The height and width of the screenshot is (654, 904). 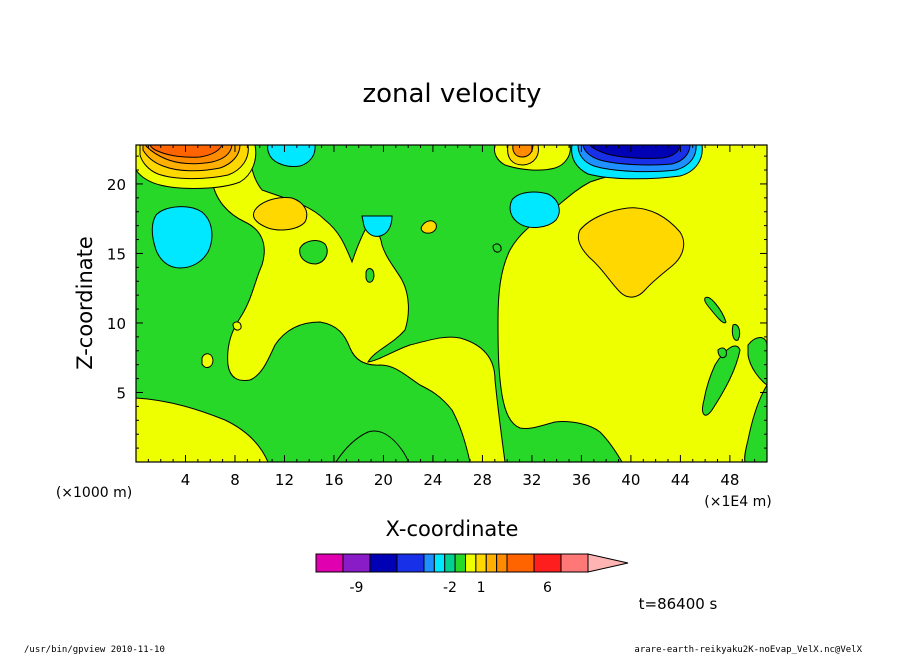 I want to click on region-cyan-top-left, so click(x=291, y=156).